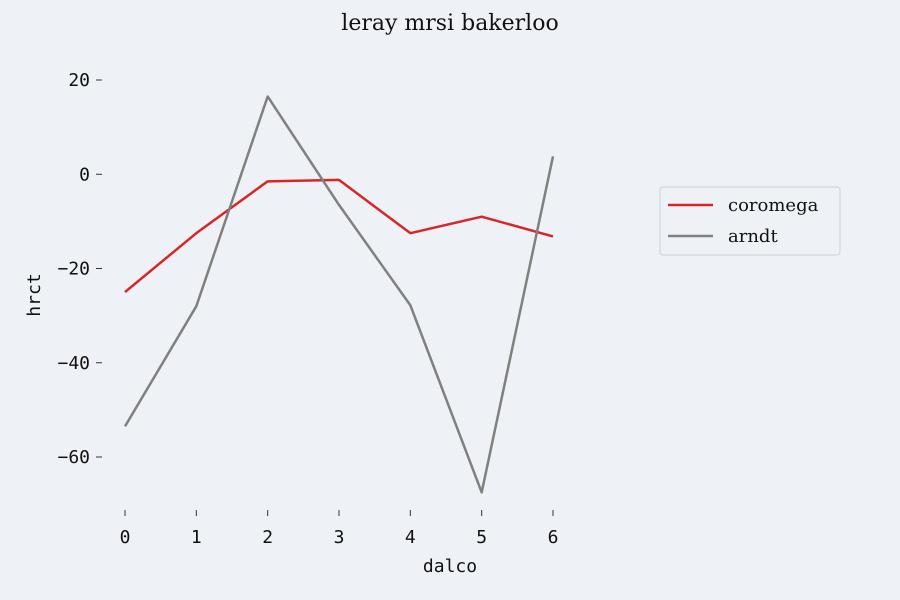 This screenshot has width=900, height=600. I want to click on x-tick-label: 5, so click(481, 537).